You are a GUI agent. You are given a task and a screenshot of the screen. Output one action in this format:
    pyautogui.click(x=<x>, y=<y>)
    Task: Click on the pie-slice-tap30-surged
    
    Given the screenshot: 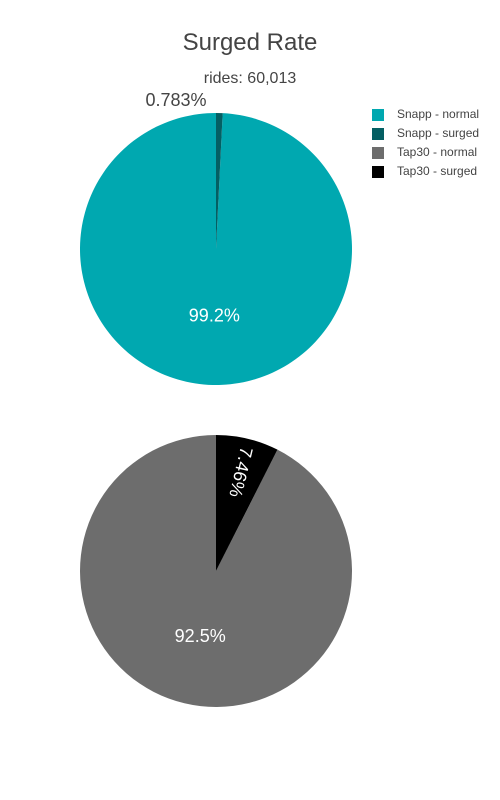 What is the action you would take?
    pyautogui.click(x=247, y=503)
    